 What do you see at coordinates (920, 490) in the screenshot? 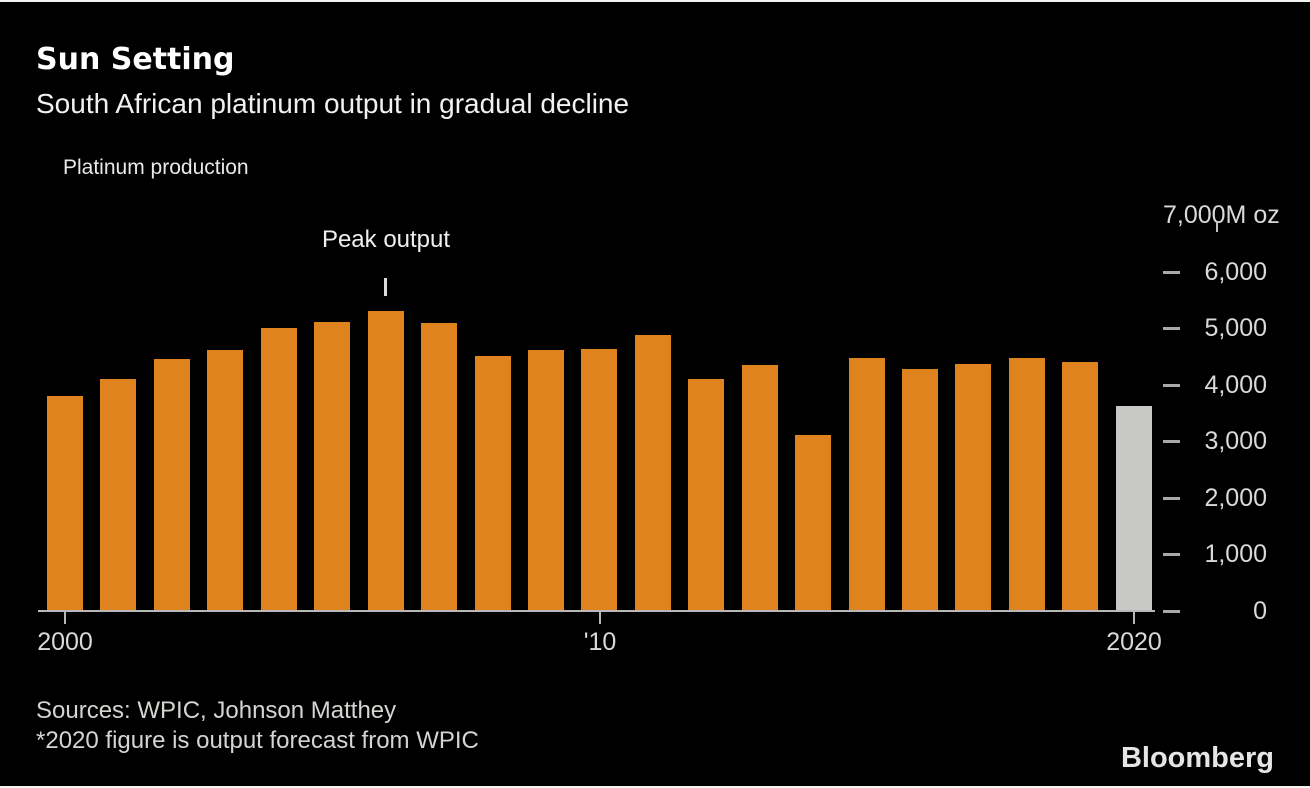
I see `bar-2016` at bounding box center [920, 490].